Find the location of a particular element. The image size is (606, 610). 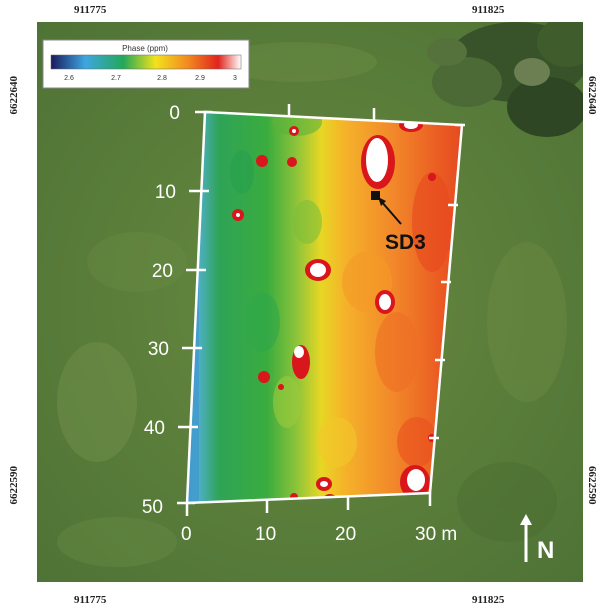

legend-tick: 2.8 is located at coordinates (162, 78).